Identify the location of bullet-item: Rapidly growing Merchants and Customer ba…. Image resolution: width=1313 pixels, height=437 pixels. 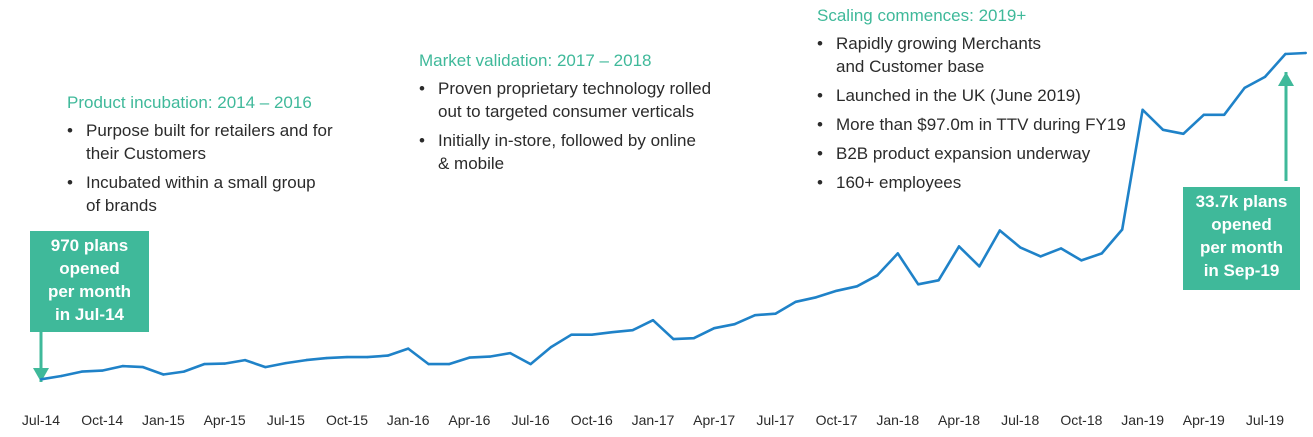
(997, 55).